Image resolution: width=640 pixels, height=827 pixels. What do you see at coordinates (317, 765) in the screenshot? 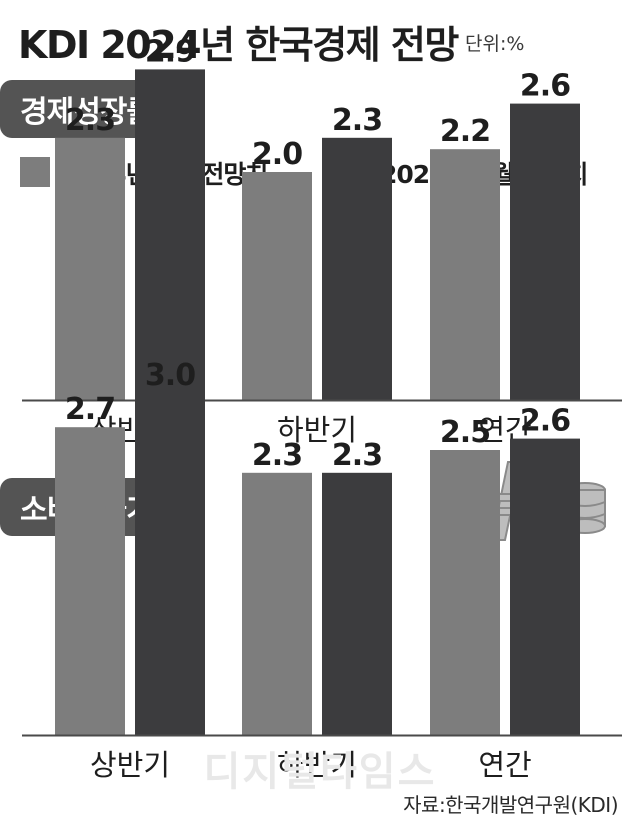
I see `cpi-category-label-2: 하반기` at bounding box center [317, 765].